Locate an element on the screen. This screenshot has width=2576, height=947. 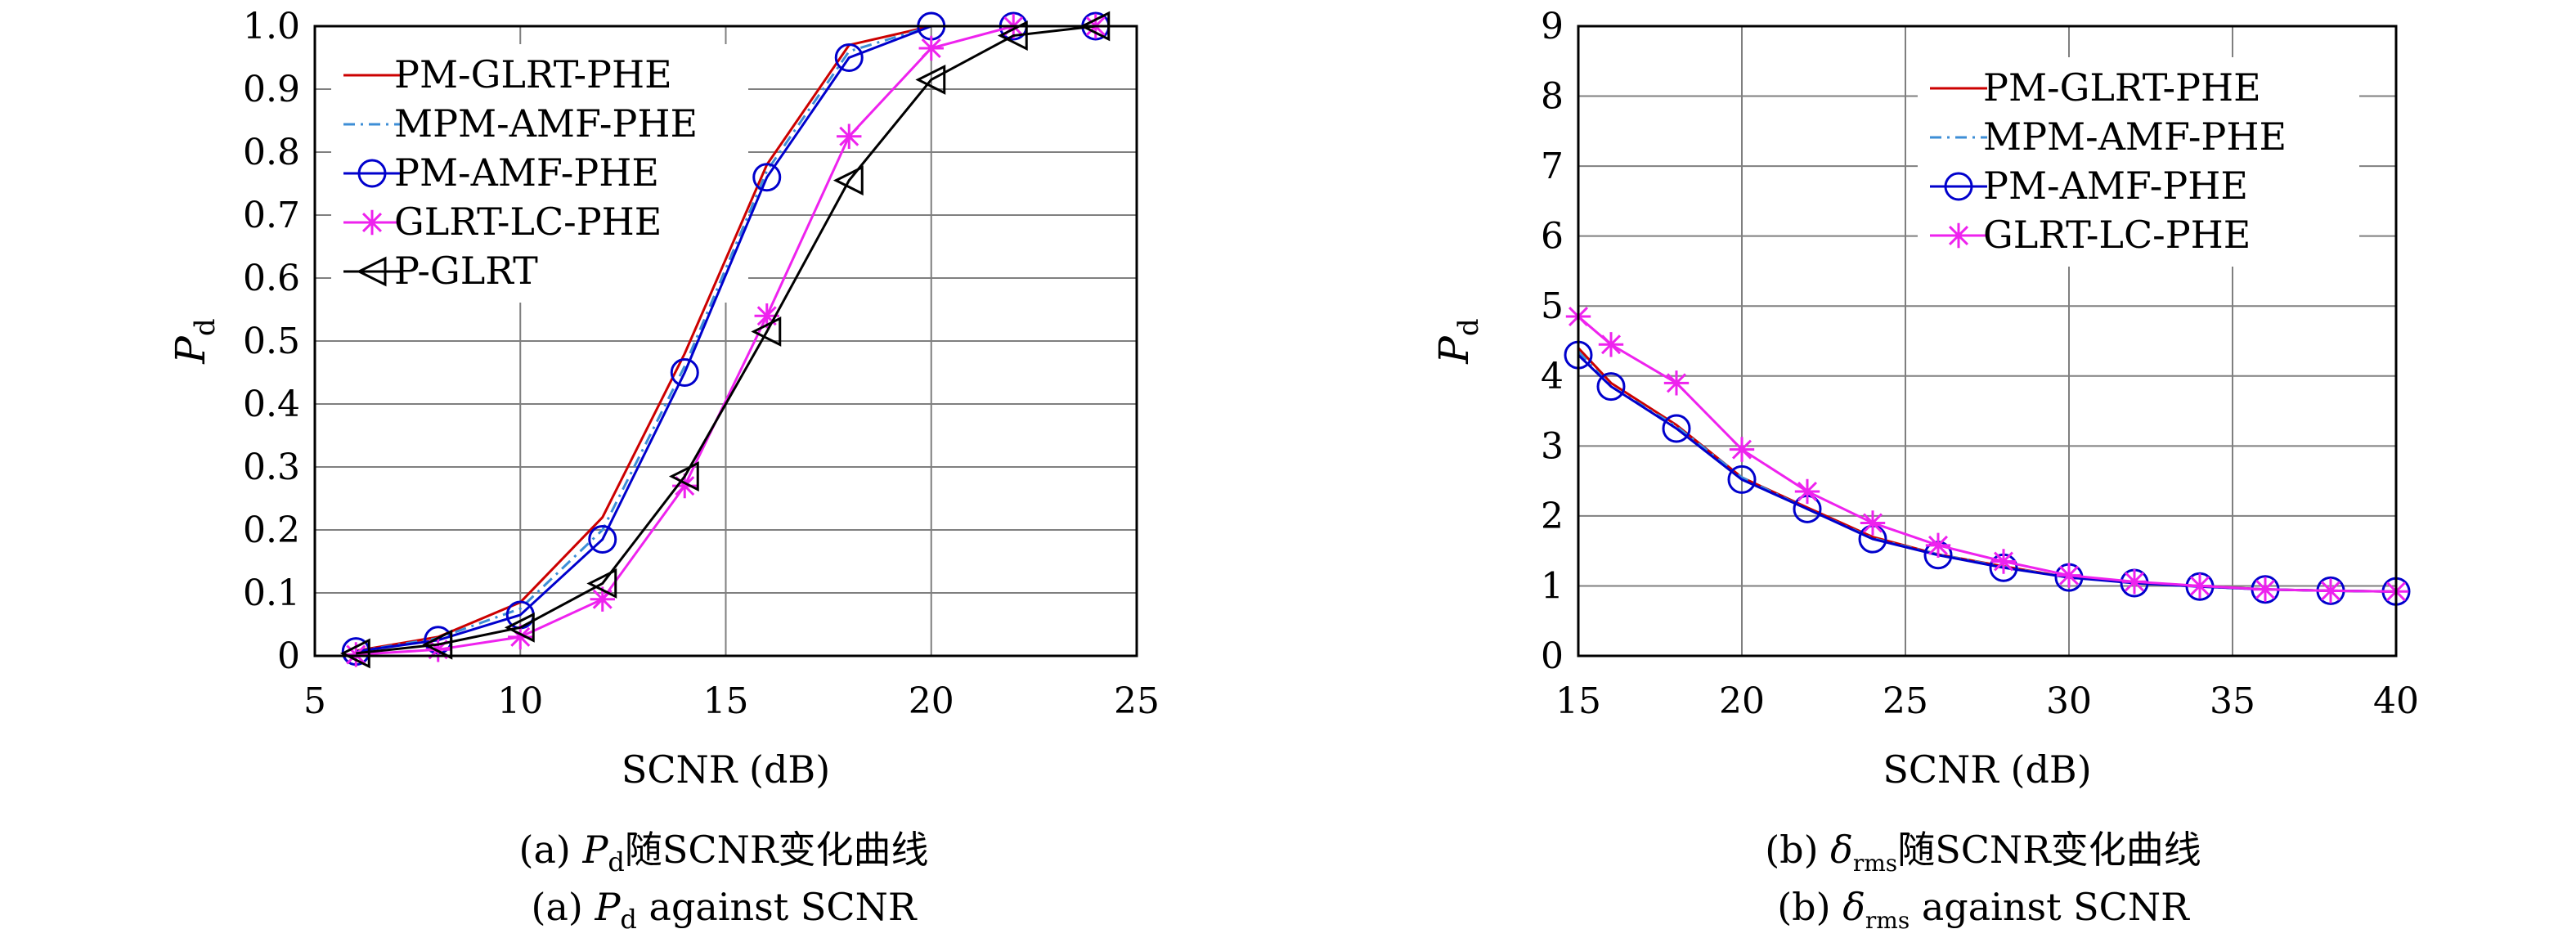
series-pm-glrt-phe is located at coordinates (1987, 470).